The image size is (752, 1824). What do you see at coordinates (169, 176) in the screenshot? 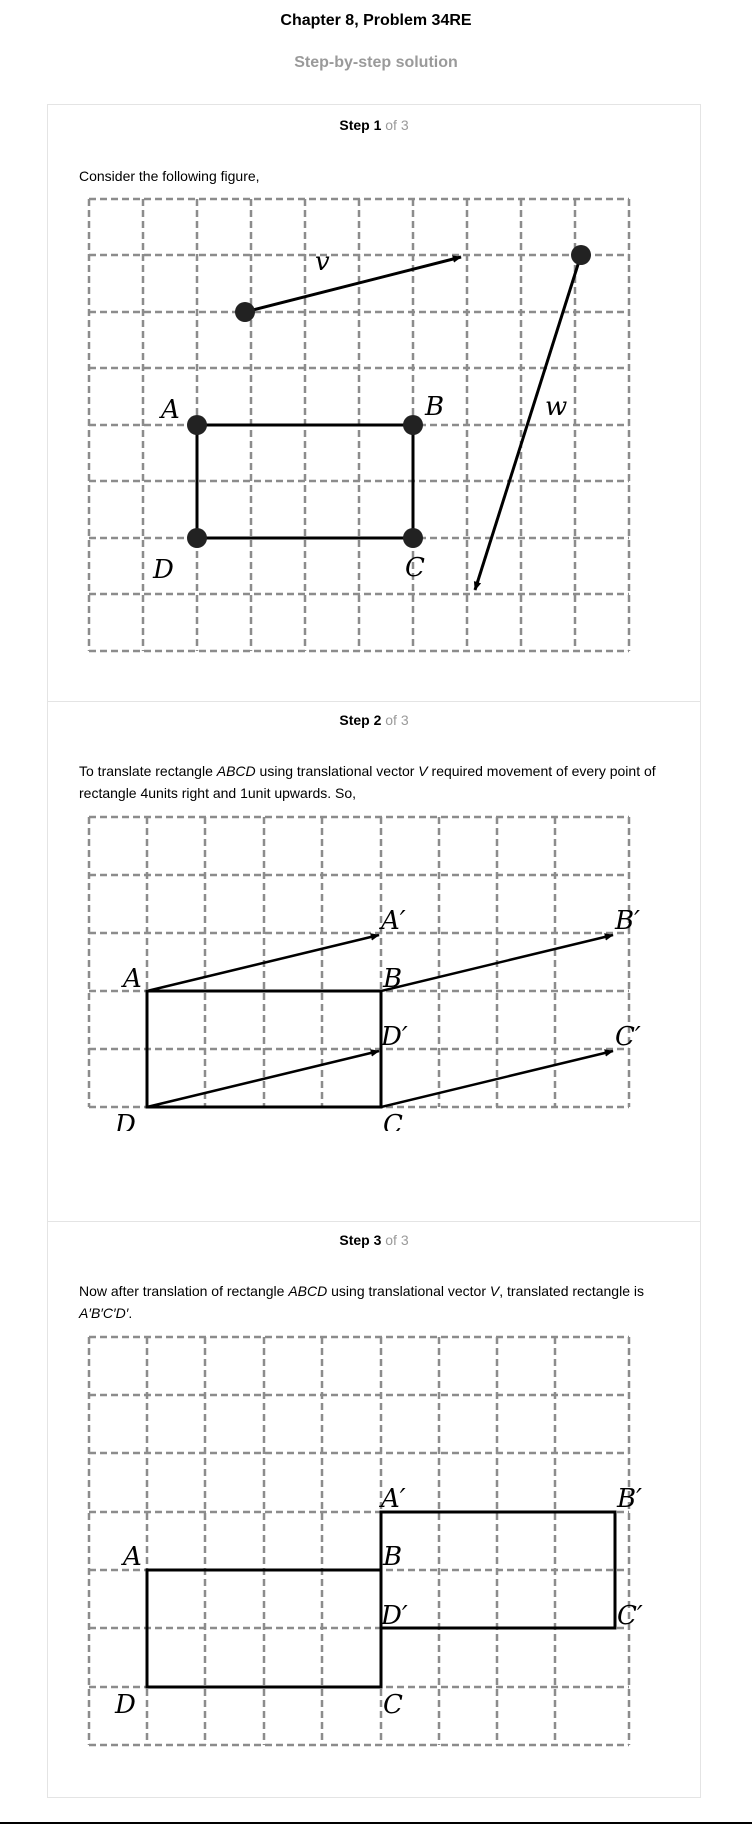
I see `step-1-text: Consider the following figure,` at bounding box center [169, 176].